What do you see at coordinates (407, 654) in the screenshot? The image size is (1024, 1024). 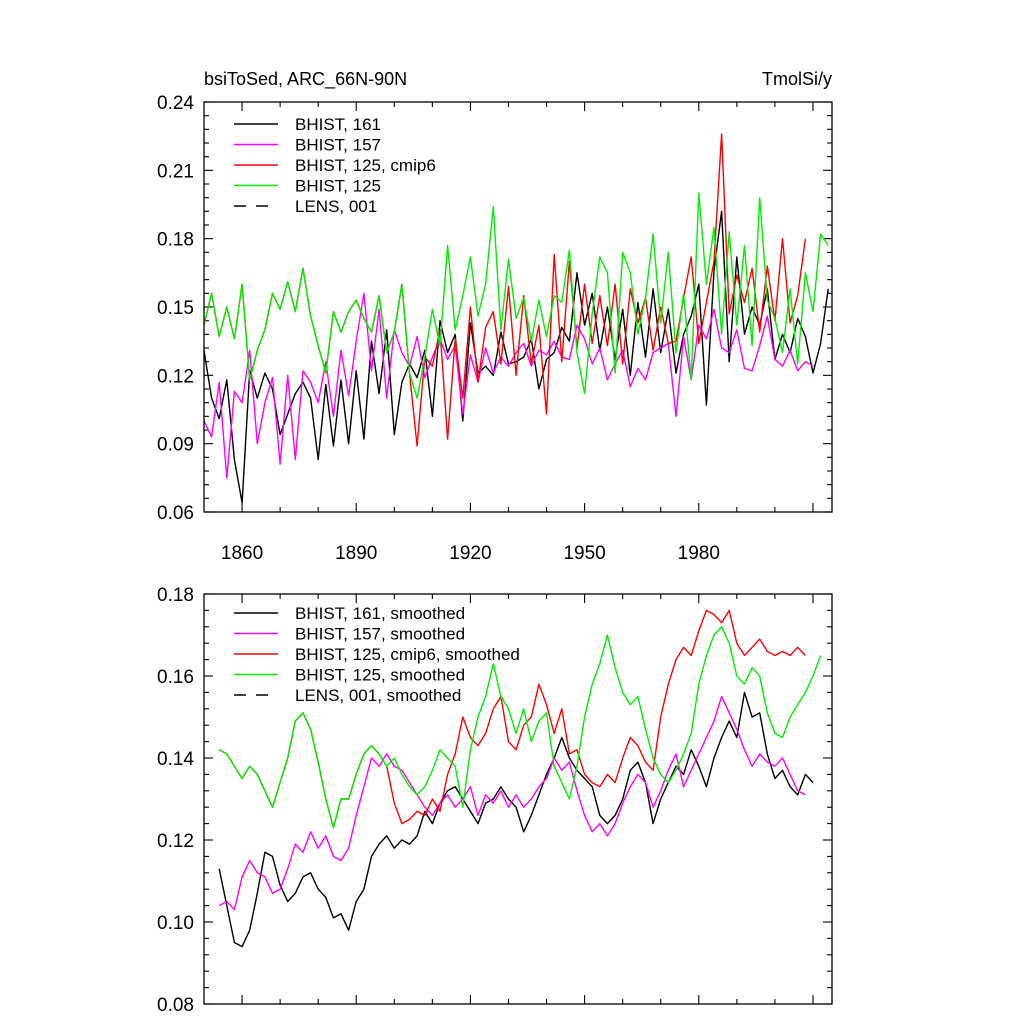 I see `legend-label: BHIST, 125, cmip6, smoothed` at bounding box center [407, 654].